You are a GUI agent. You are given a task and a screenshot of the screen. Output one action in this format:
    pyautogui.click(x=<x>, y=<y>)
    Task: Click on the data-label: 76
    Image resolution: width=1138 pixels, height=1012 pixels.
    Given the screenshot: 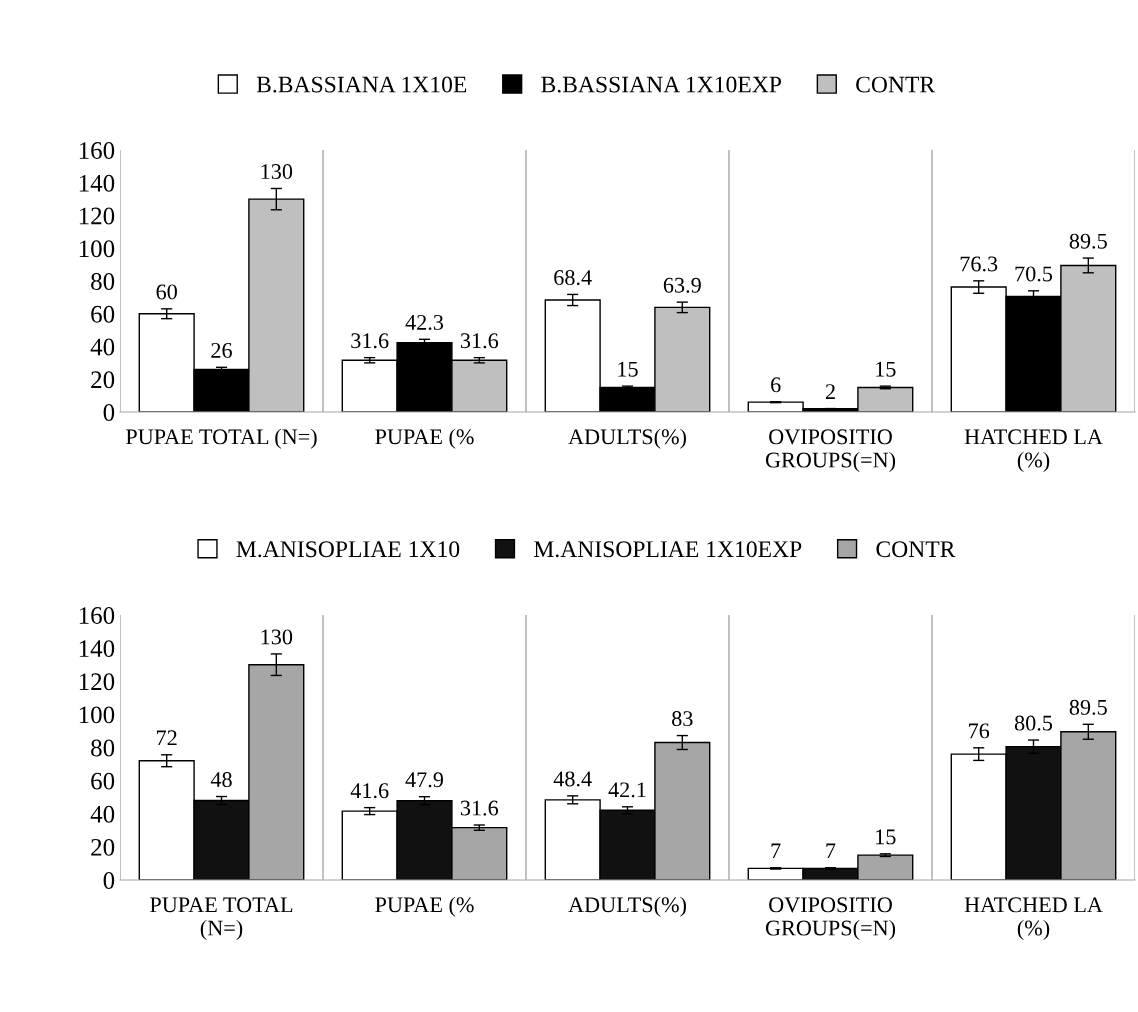 What is the action you would take?
    pyautogui.click(x=979, y=731)
    